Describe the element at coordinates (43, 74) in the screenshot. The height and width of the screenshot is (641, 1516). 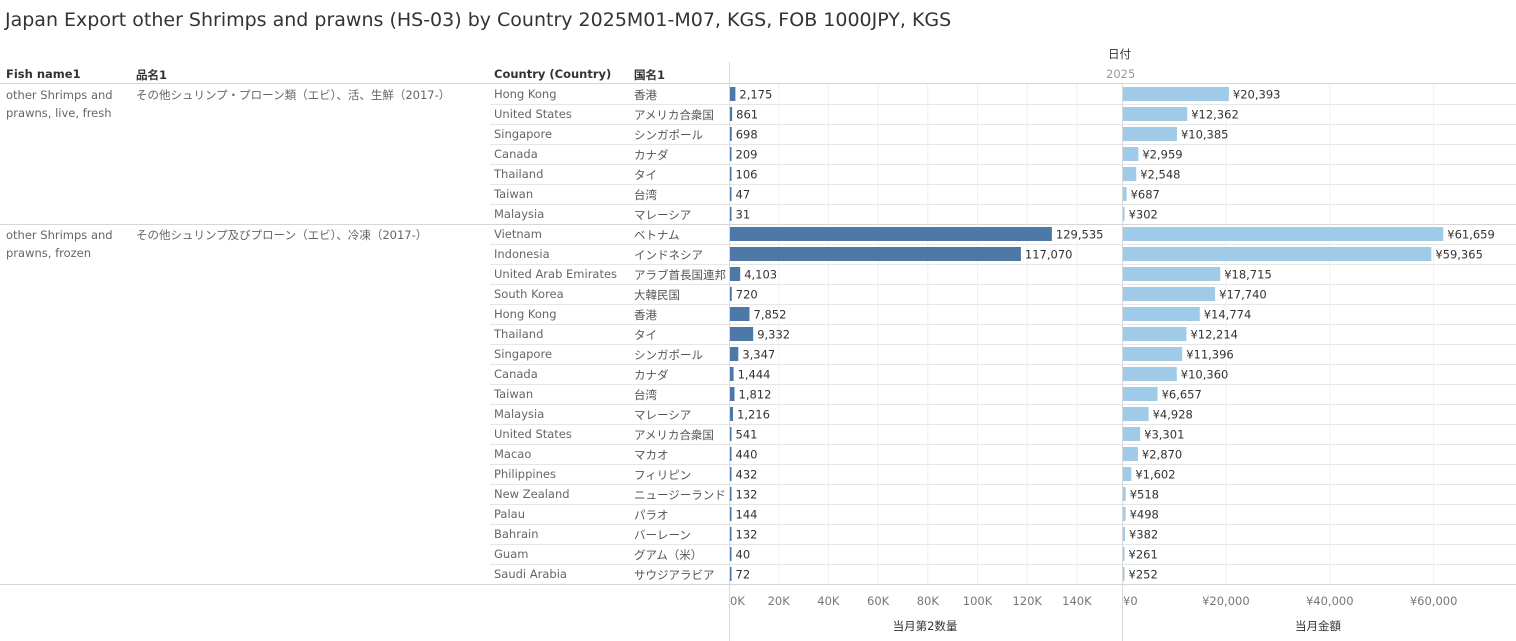
I see `fish-name-header: Fish name1` at that location.